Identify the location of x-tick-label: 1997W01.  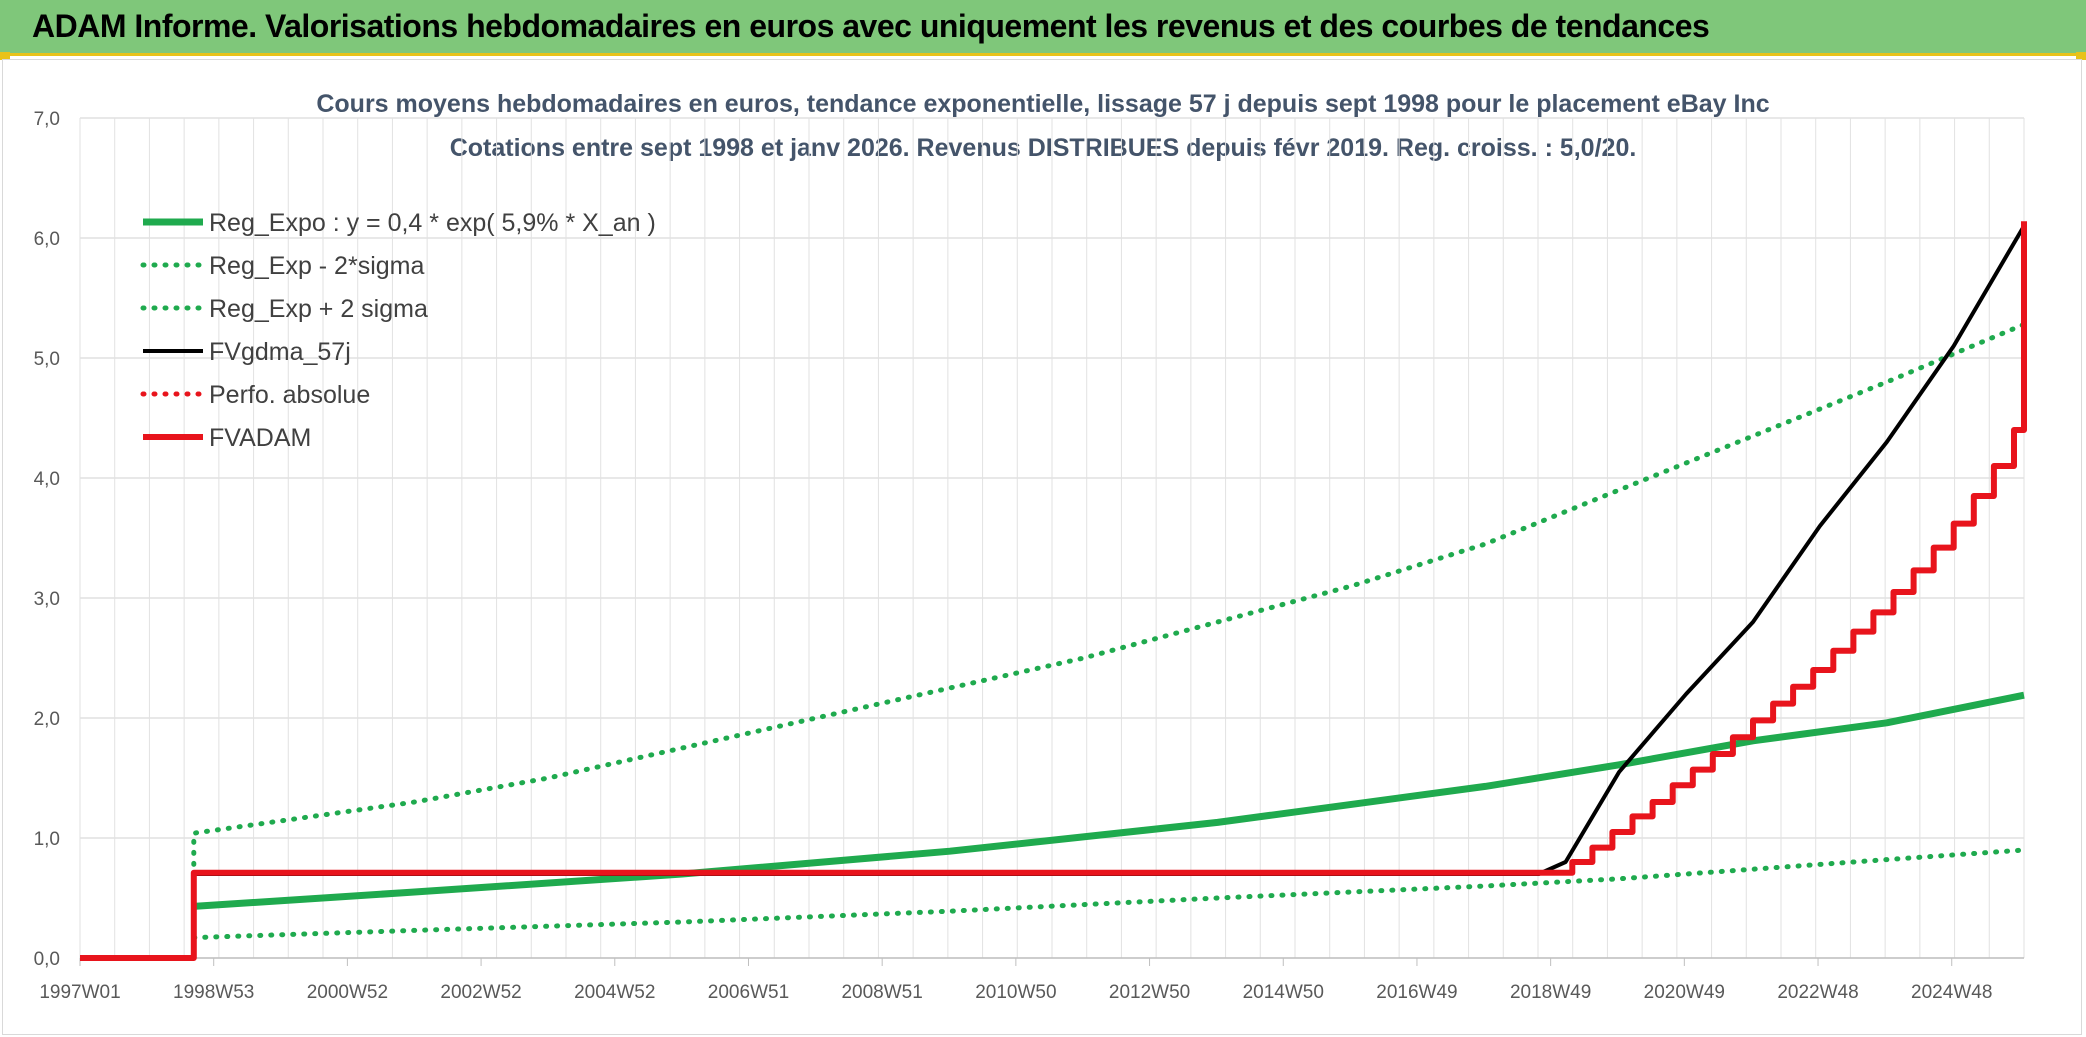
(79, 992).